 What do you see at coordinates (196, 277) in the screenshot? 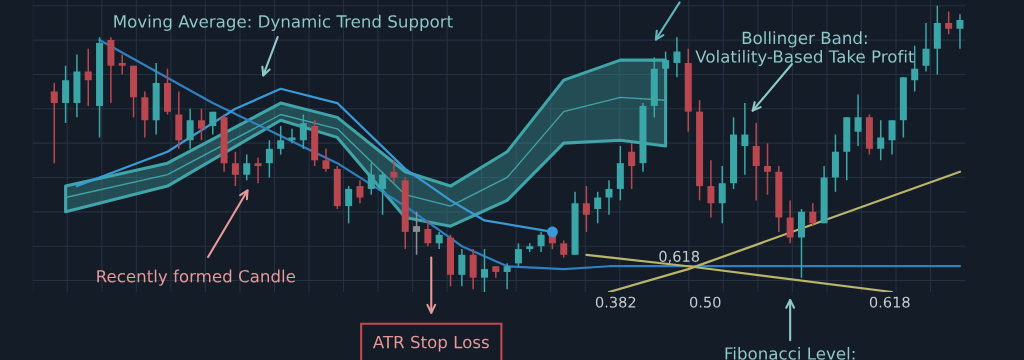
I see `annotation: Recently formed Candle` at bounding box center [196, 277].